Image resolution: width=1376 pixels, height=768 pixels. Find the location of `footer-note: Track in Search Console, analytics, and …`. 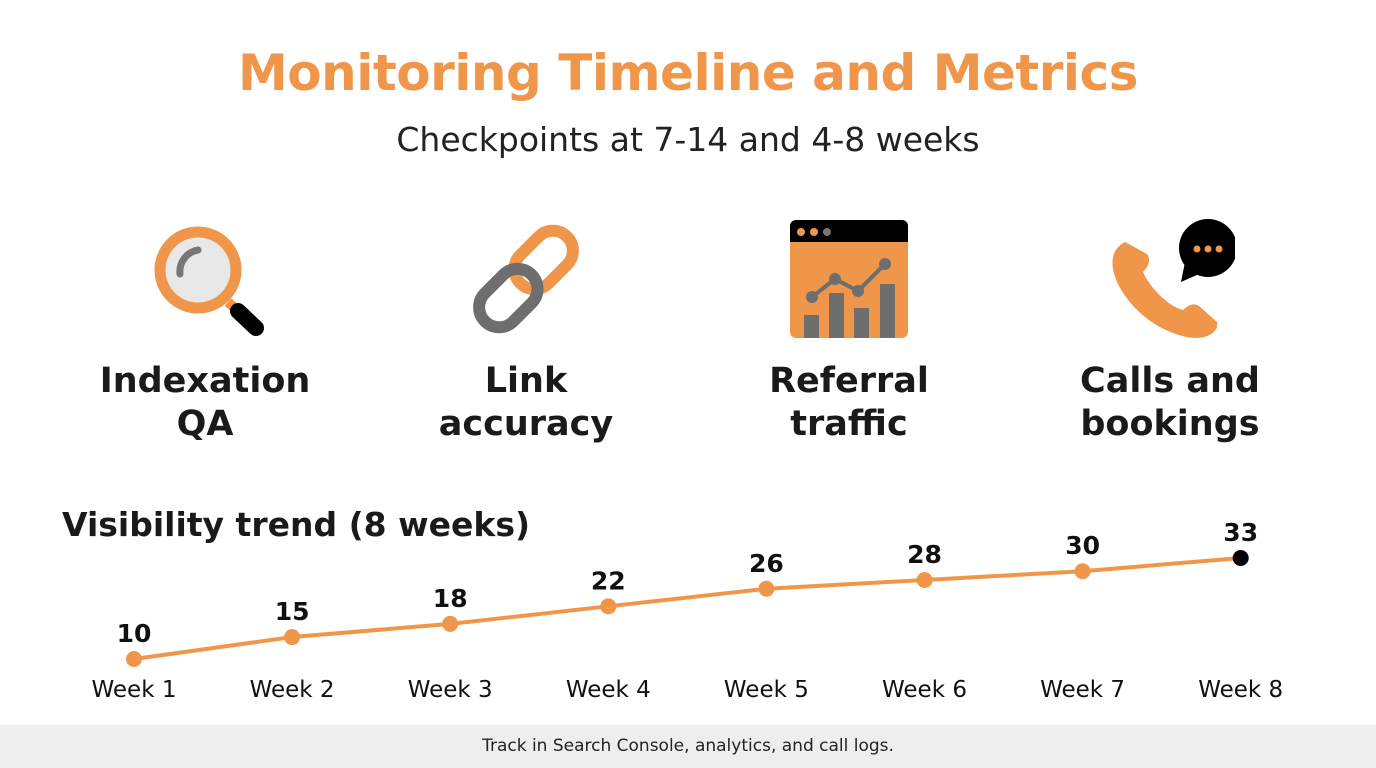

footer-note: Track in Search Console, analytics, and … is located at coordinates (688, 746).